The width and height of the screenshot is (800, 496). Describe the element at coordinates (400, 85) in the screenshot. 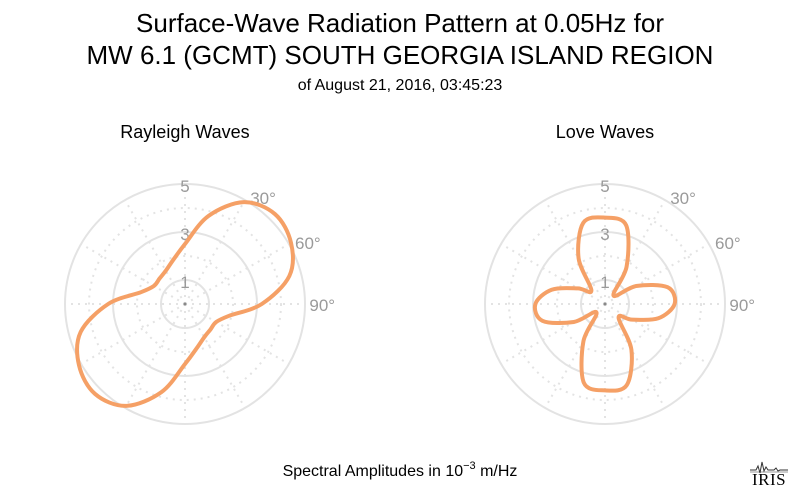

I see `figure-subtitle: of August 21, 2016, 03:45:23` at that location.